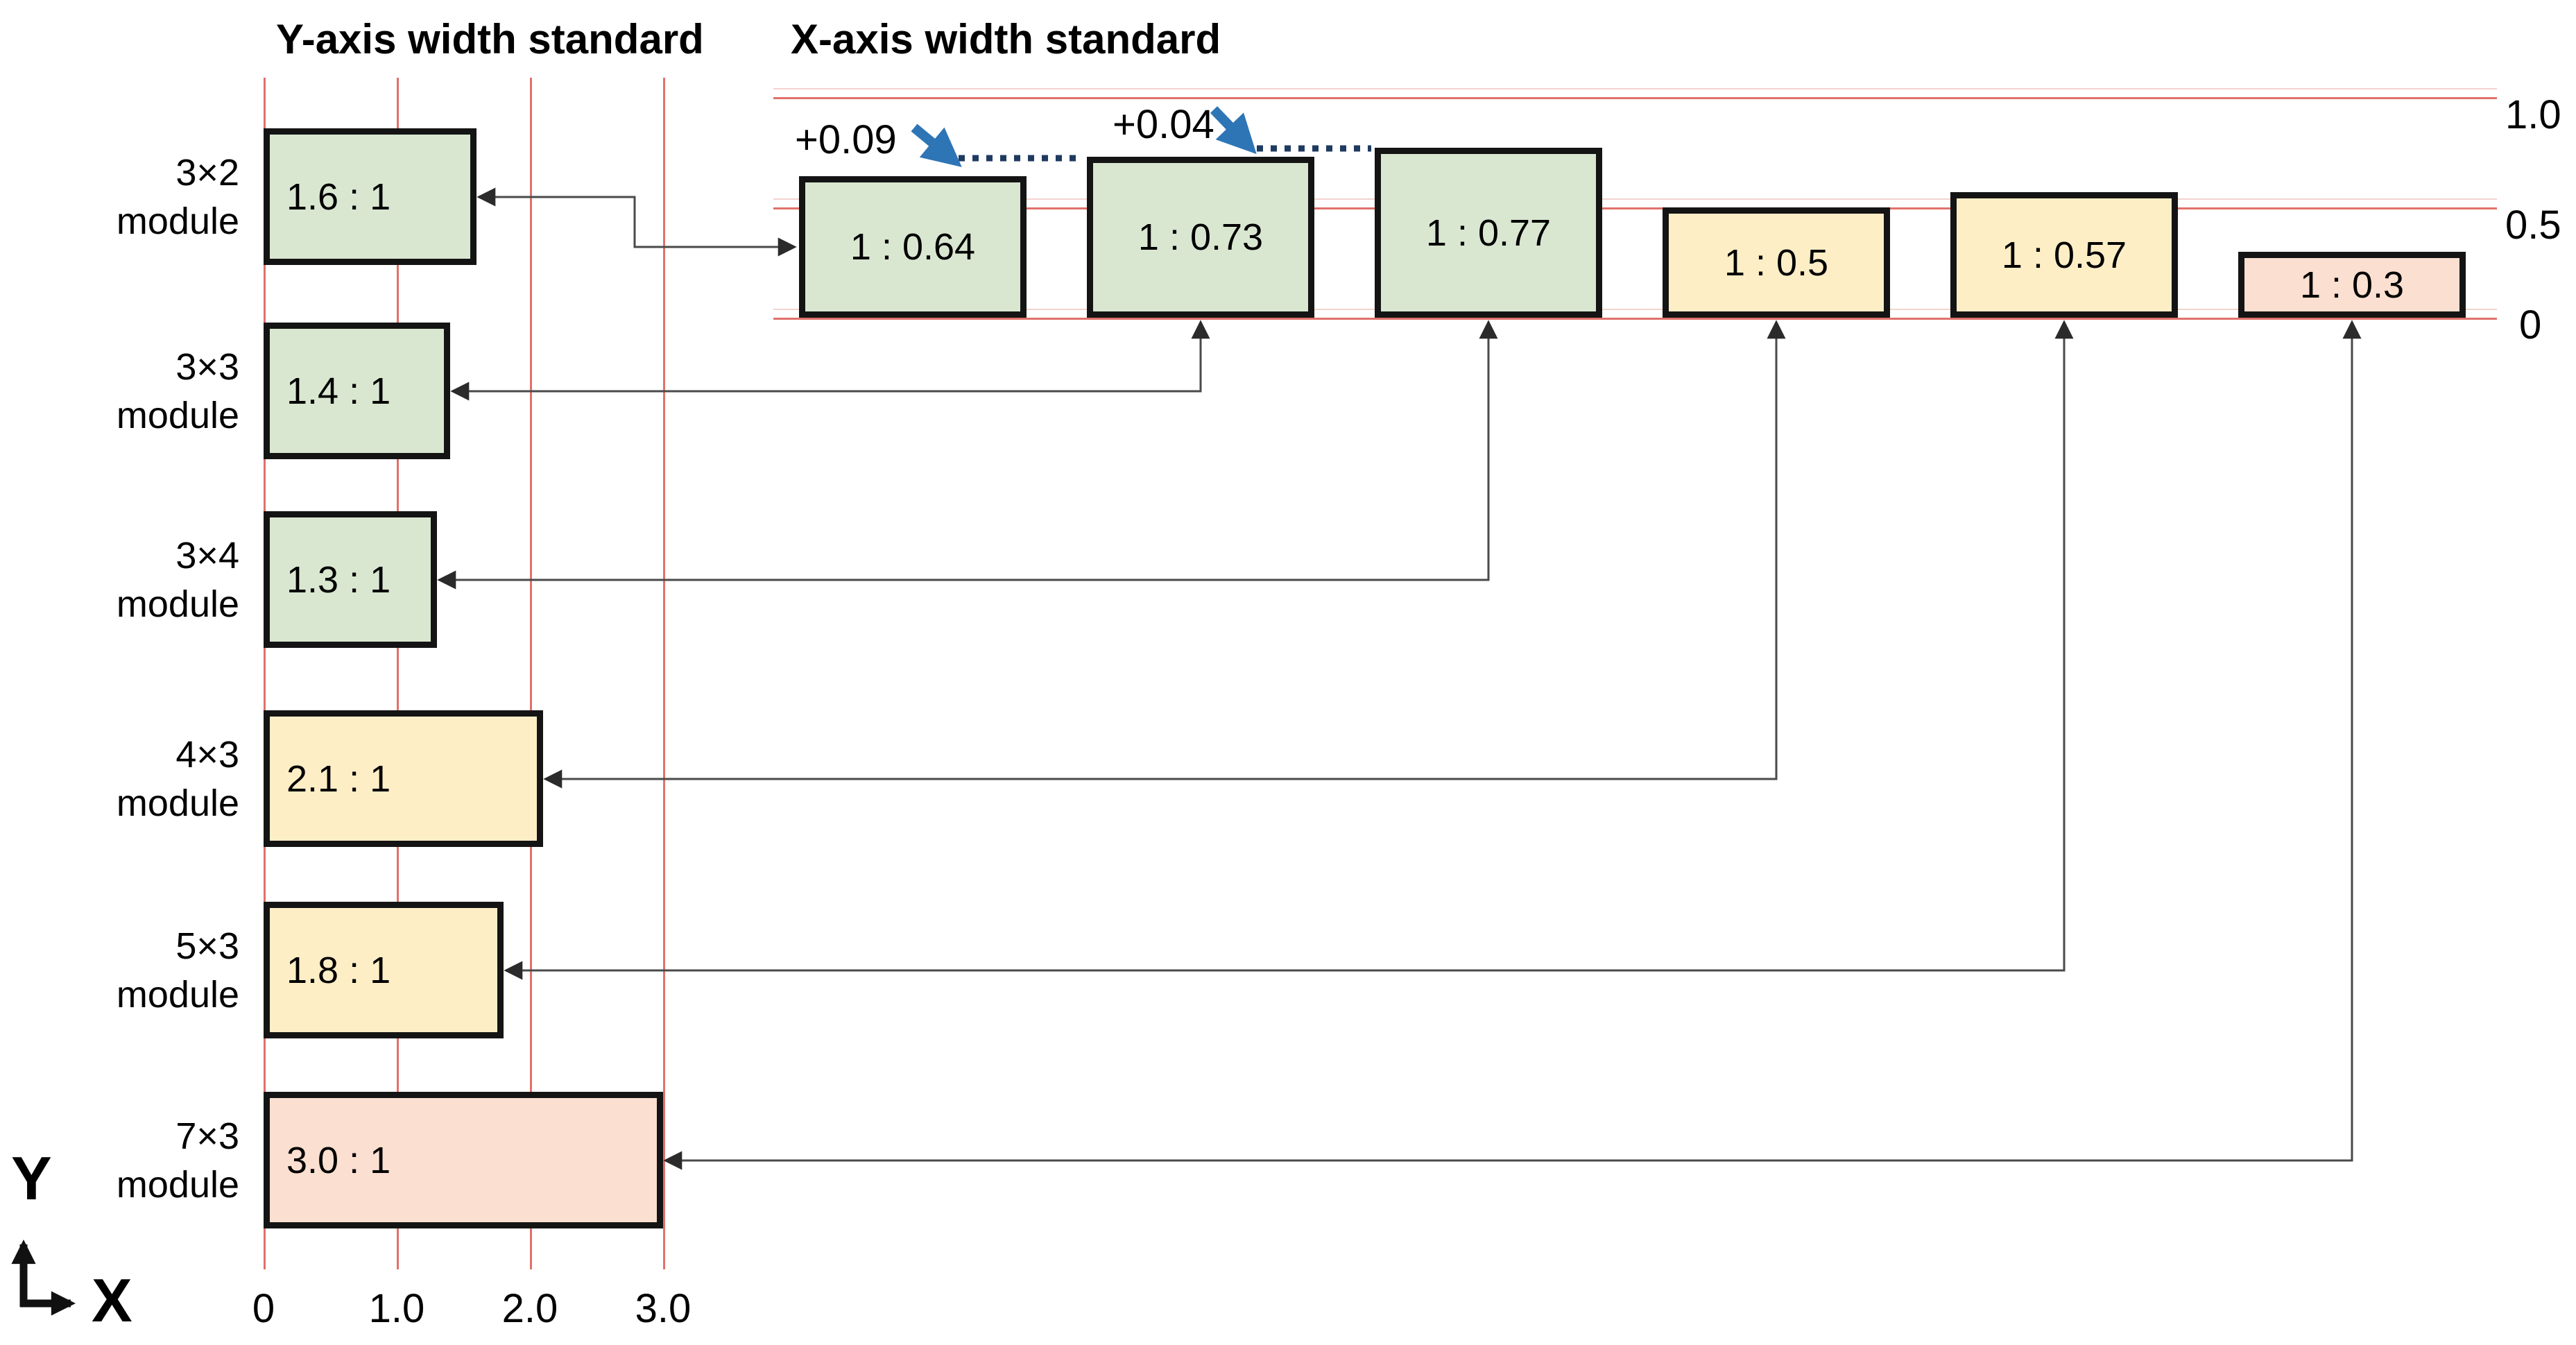  Describe the element at coordinates (178, 1160) in the screenshot. I see `module-label-7×3: 7×3 module` at that location.